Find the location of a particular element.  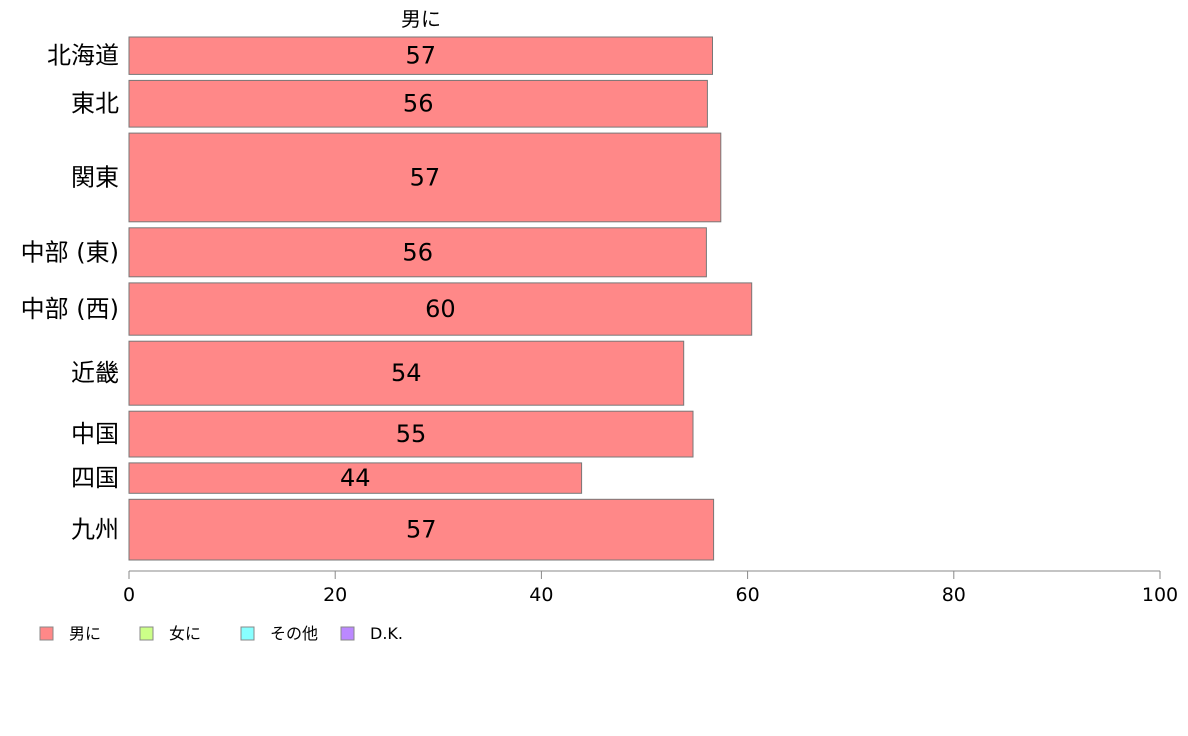

bar-value-label: 60 is located at coordinates (440, 309).